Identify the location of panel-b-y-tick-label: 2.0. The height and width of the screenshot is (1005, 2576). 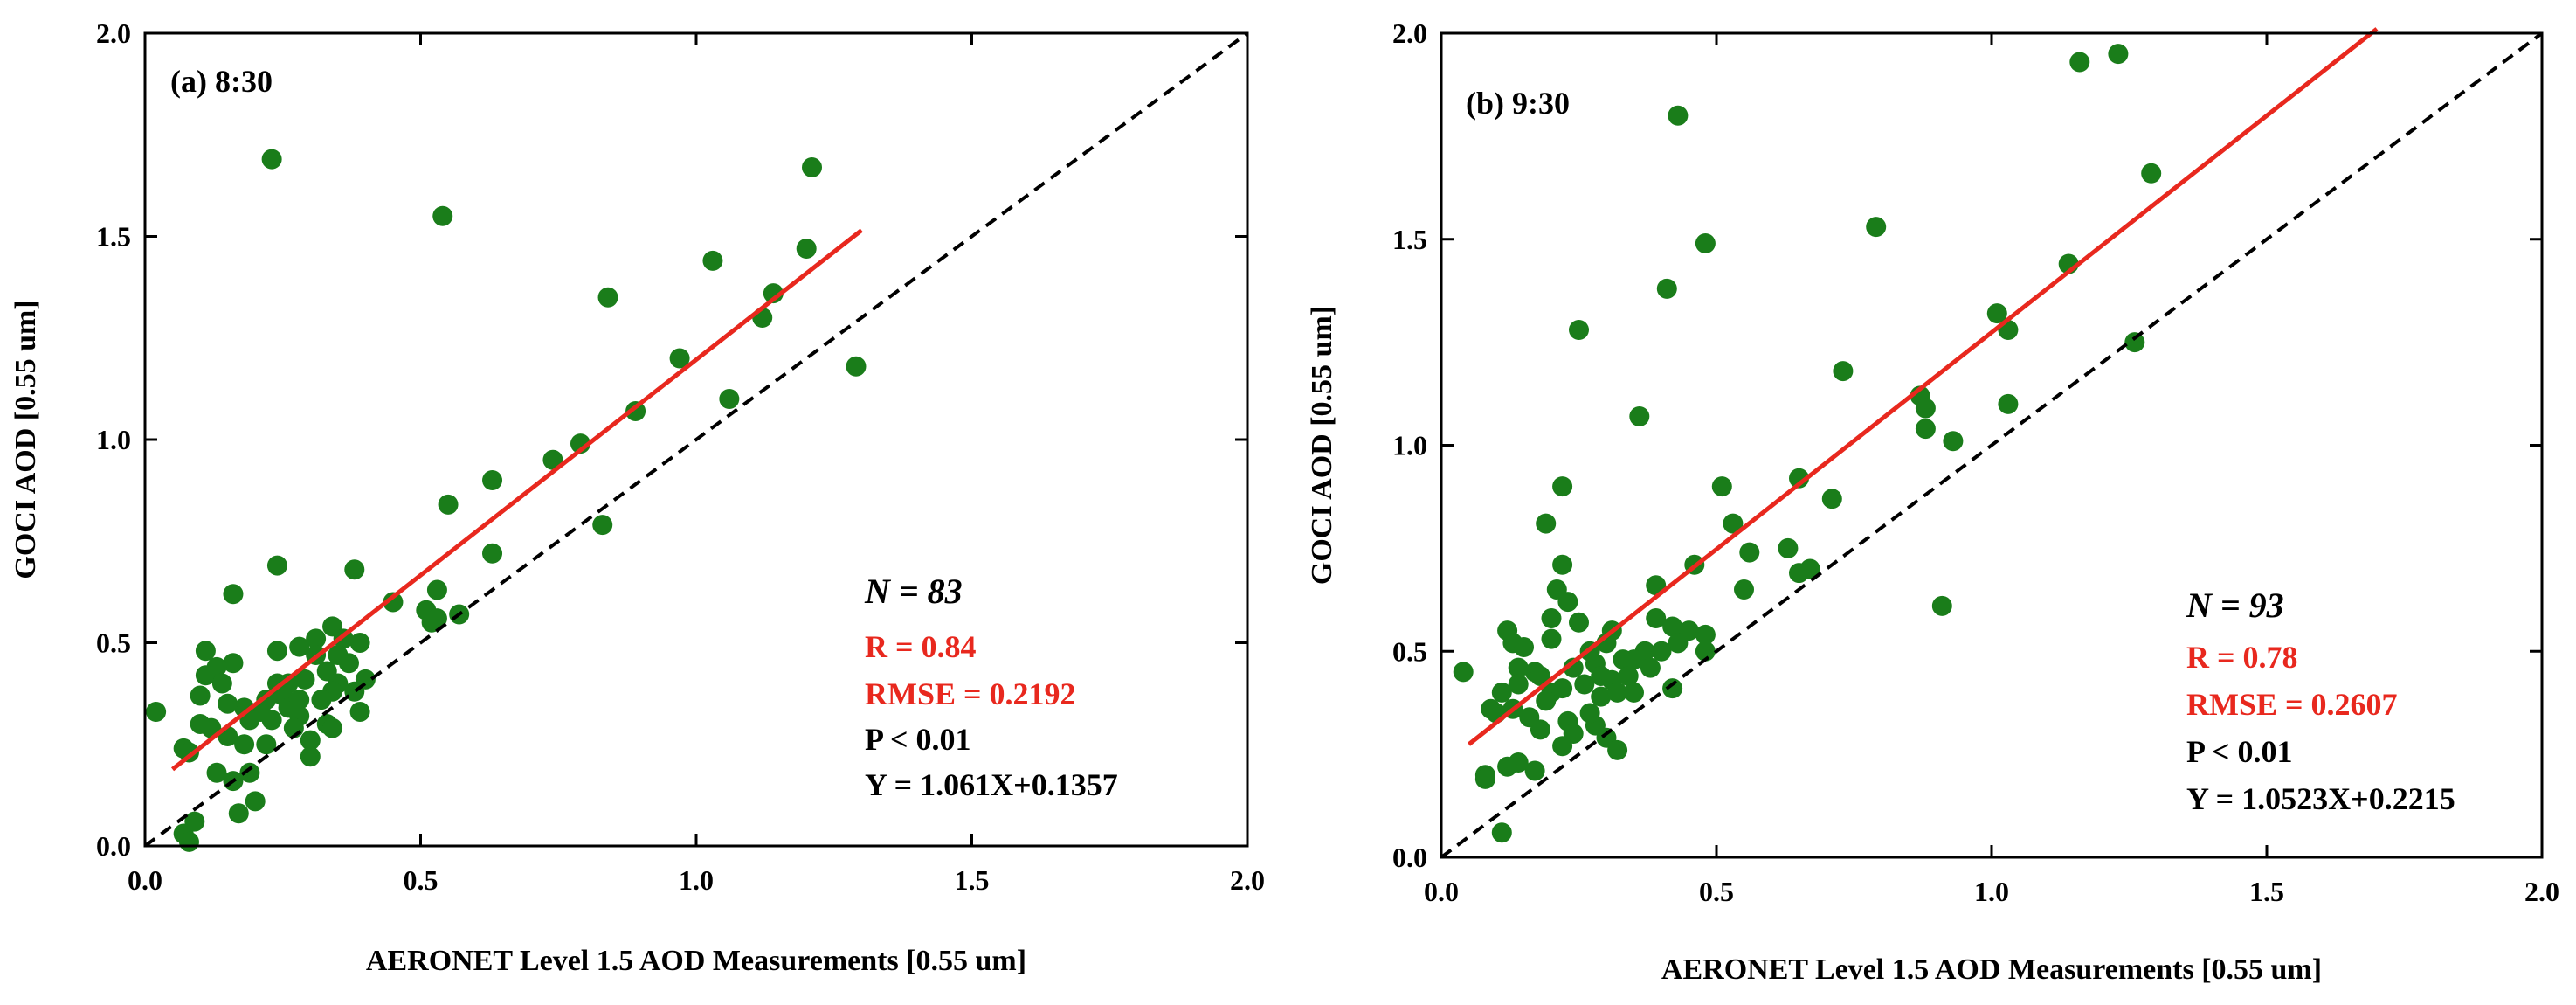
(1409, 33).